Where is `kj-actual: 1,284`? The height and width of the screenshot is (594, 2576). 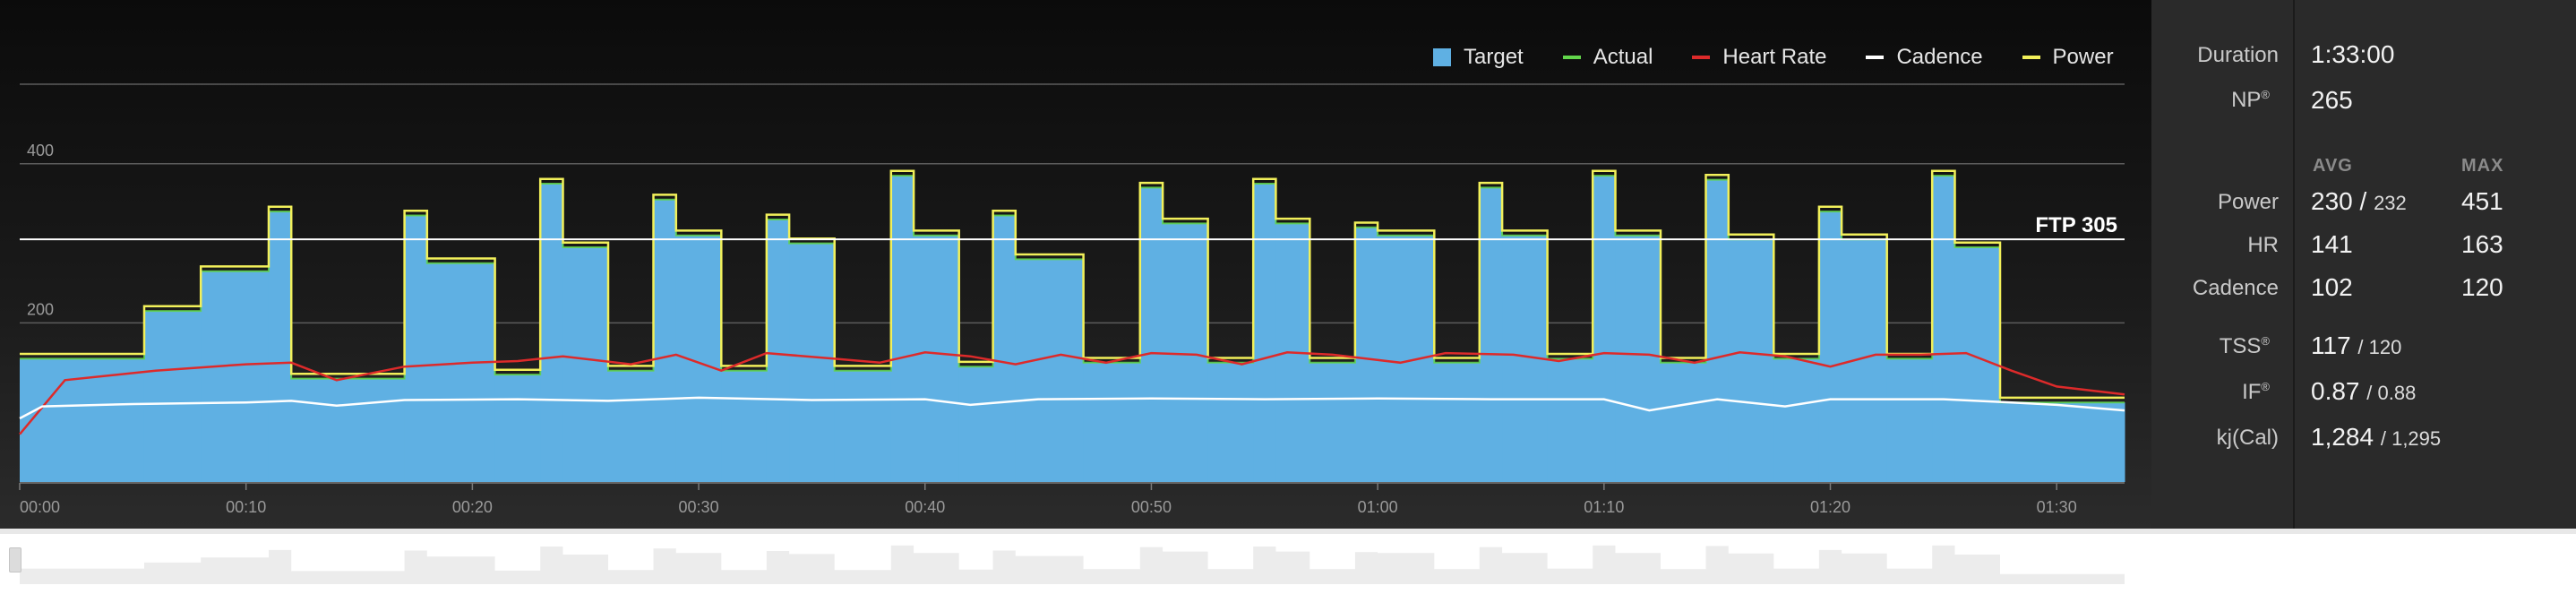 kj-actual: 1,284 is located at coordinates (2342, 437).